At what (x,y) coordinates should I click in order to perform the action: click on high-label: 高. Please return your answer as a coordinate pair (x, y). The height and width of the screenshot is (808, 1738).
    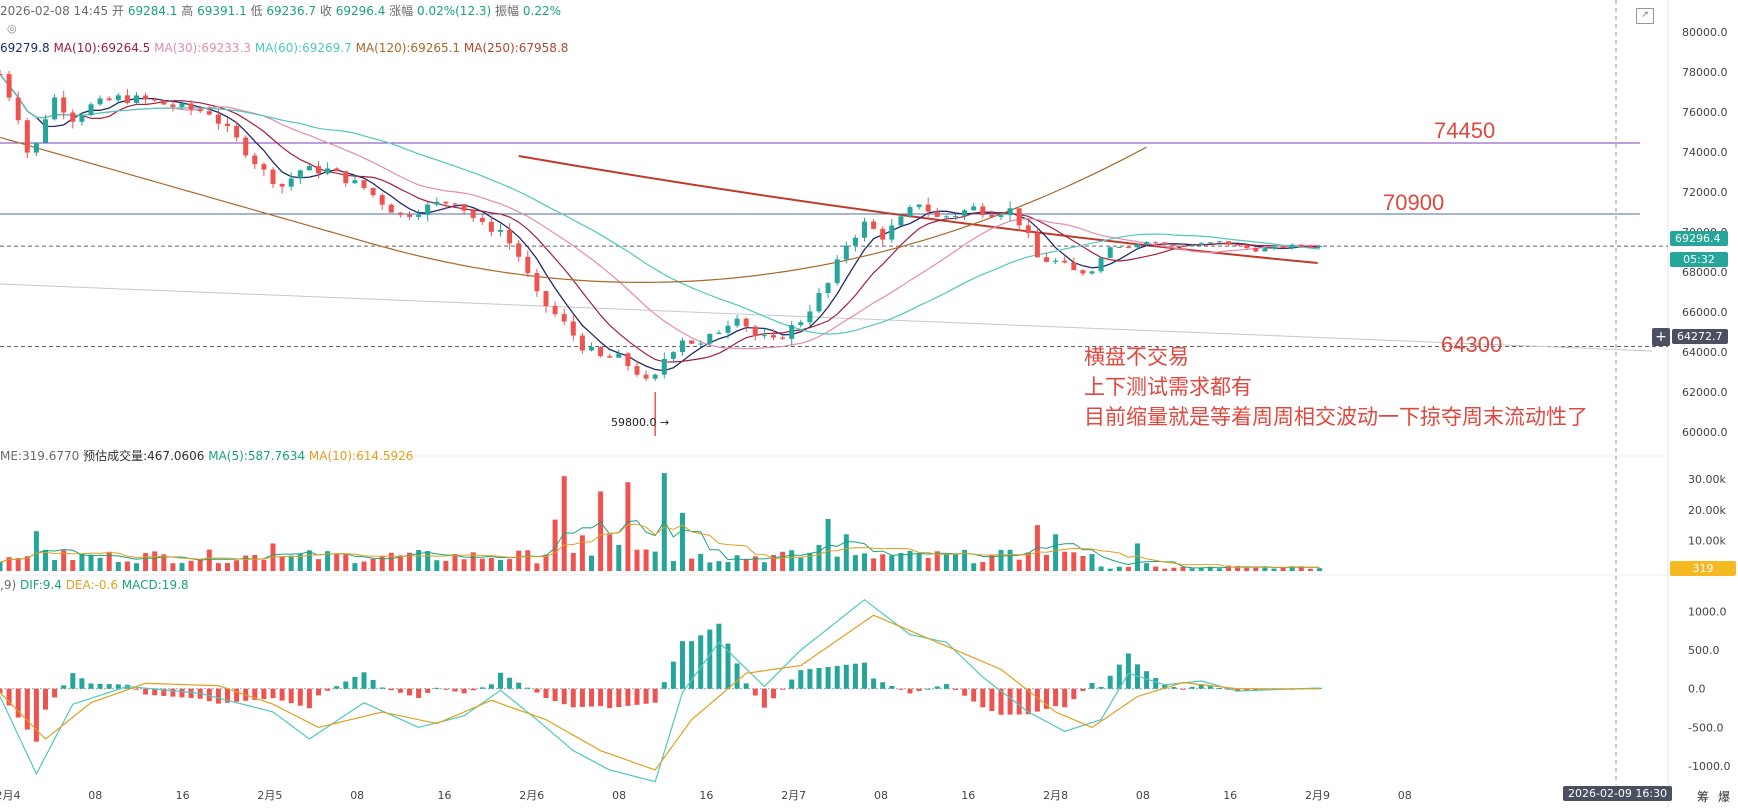
    Looking at the image, I should click on (187, 11).